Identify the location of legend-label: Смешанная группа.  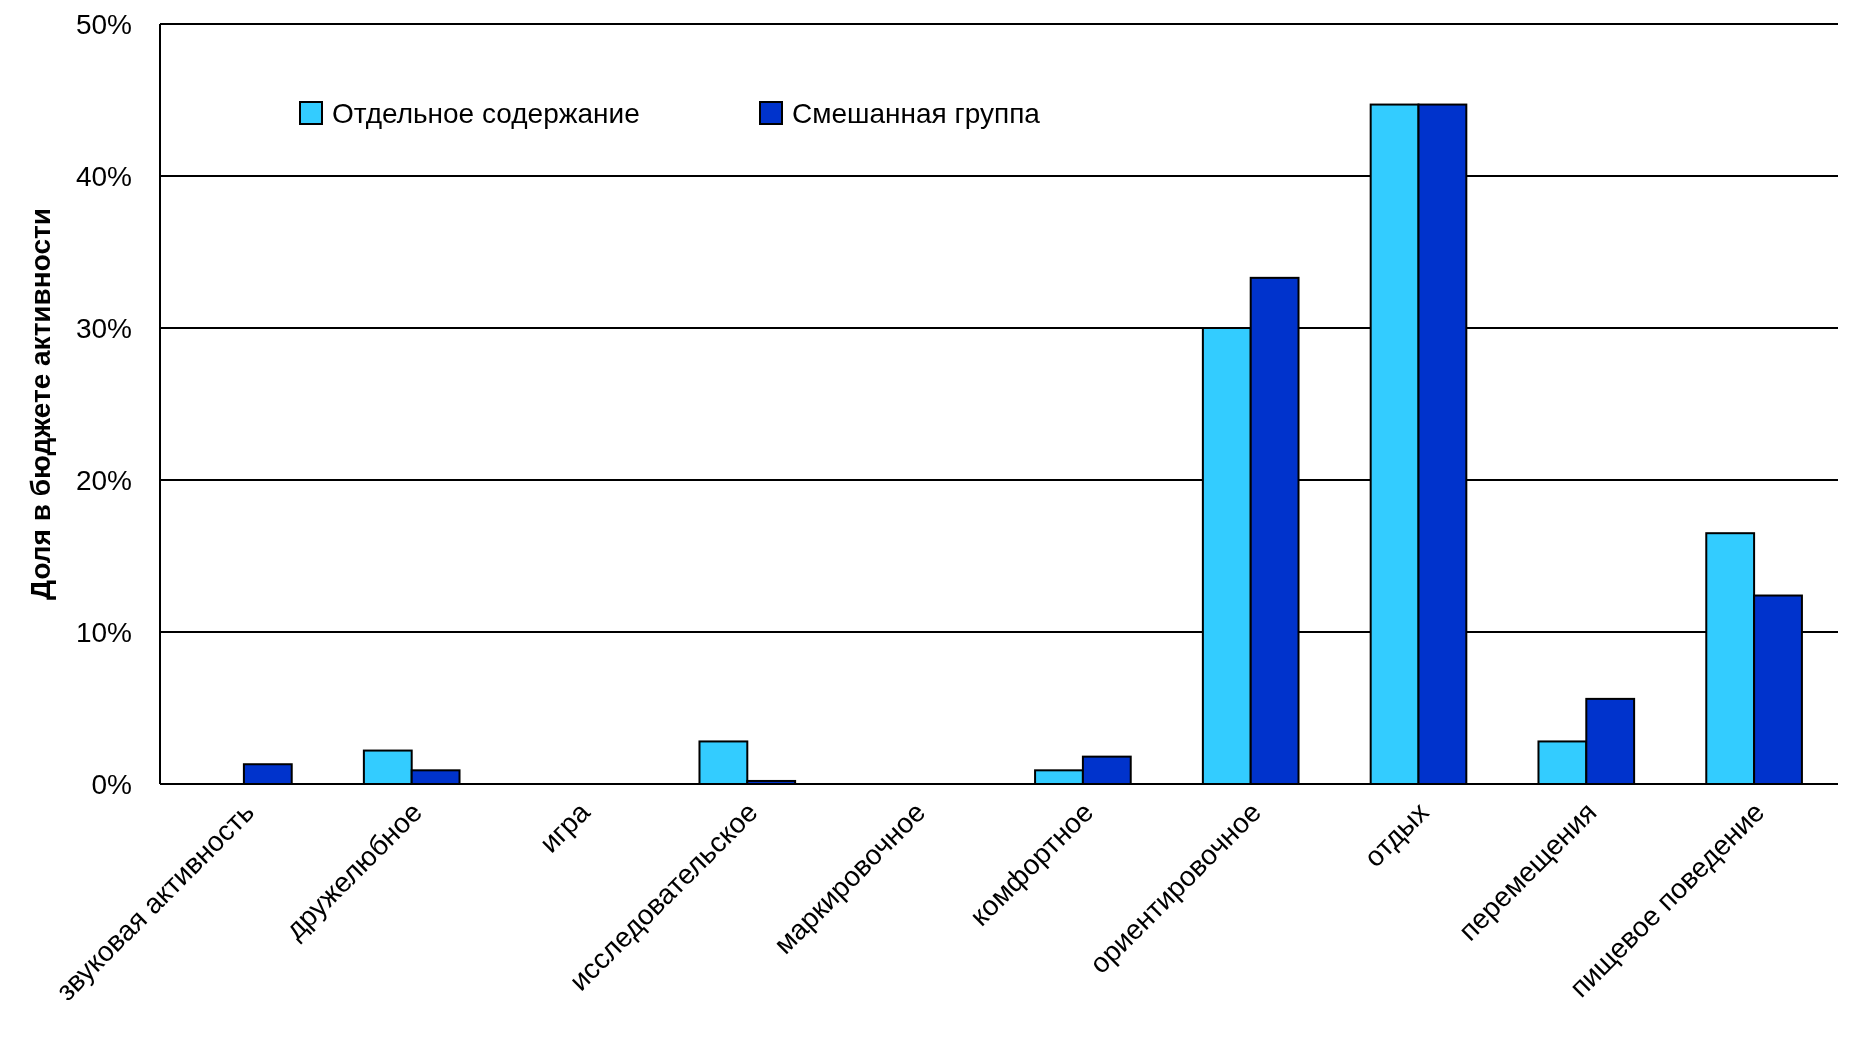
(916, 113).